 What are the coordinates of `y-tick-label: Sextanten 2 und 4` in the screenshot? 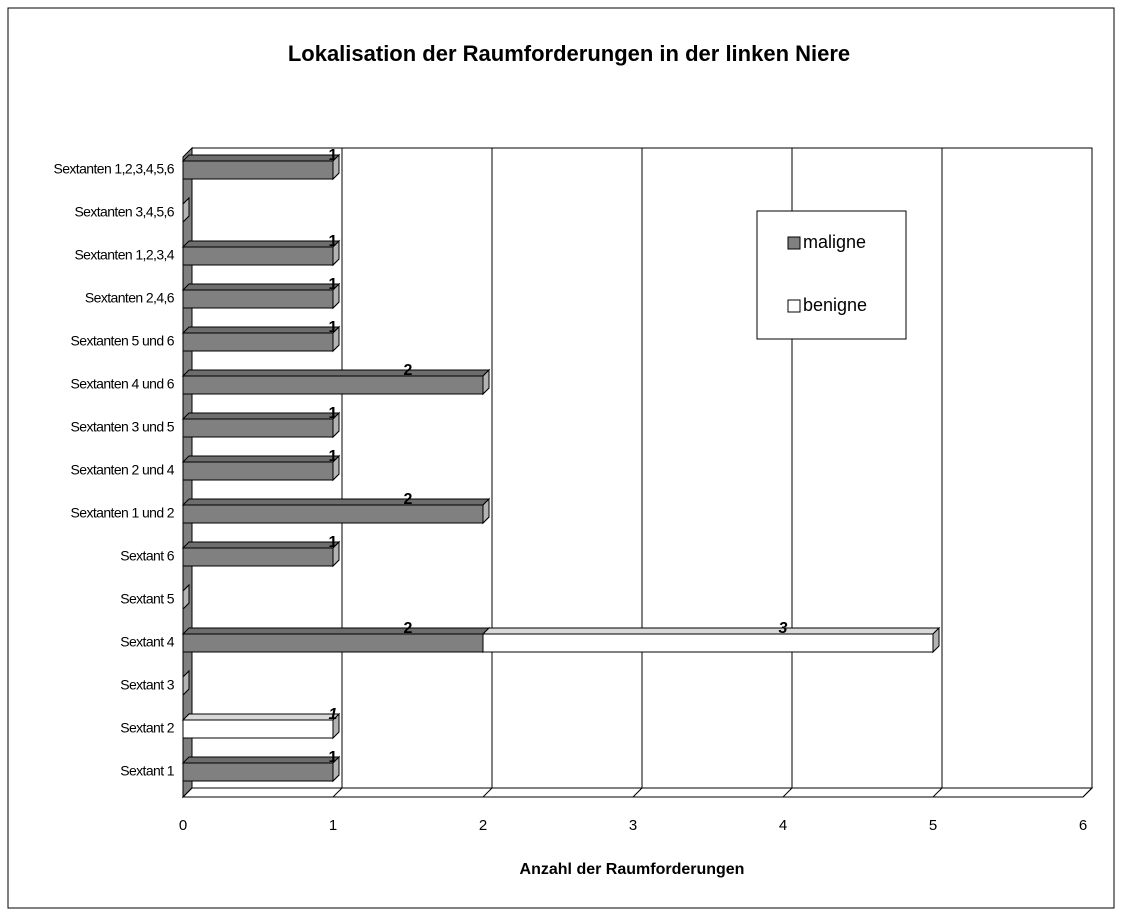 It's located at (123, 470).